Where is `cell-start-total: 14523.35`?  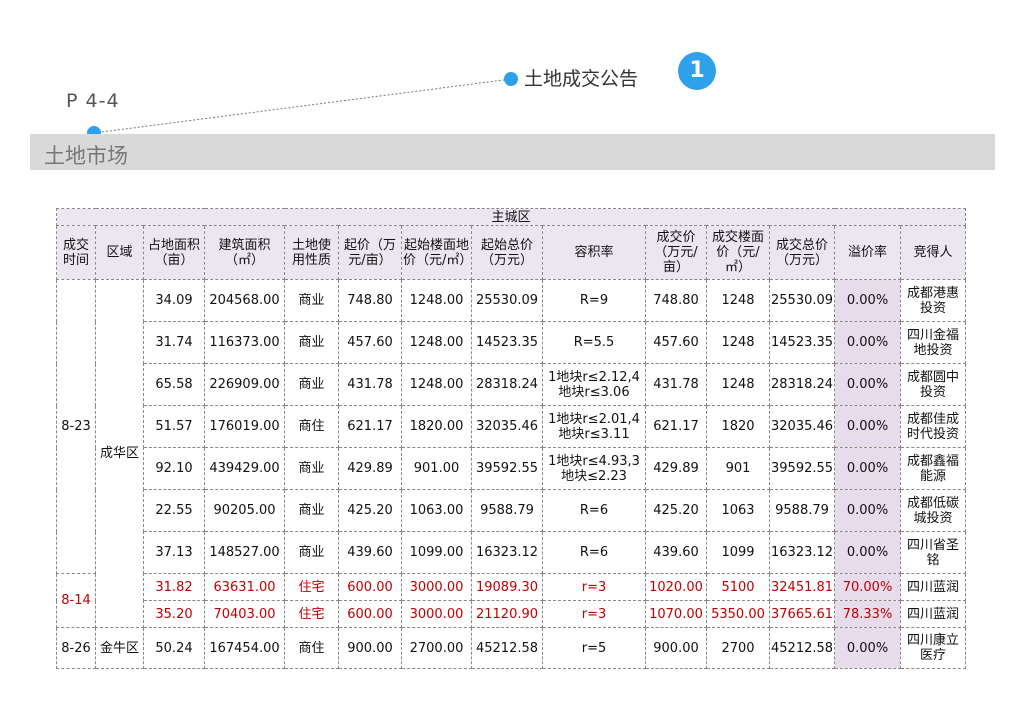
cell-start-total: 14523.35 is located at coordinates (507, 342).